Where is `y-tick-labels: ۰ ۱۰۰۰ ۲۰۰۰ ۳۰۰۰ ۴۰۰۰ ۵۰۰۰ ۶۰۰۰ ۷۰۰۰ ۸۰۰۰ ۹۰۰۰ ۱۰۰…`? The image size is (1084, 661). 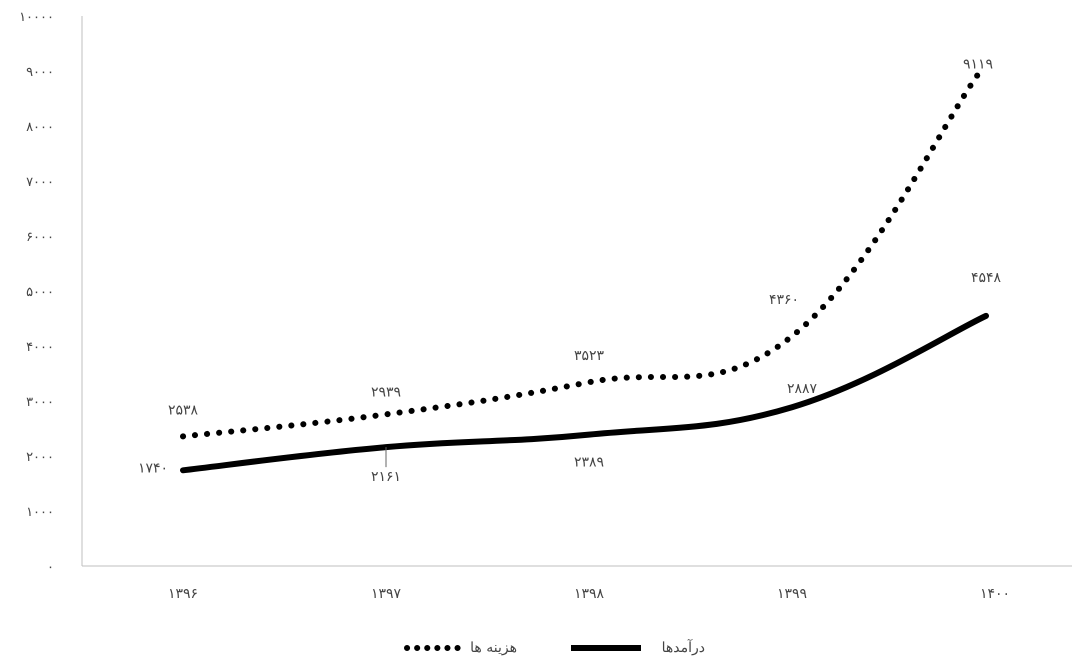
y-tick-labels: ۰ ۱۰۰۰ ۲۰۰۰ ۳۰۰۰ ۴۰۰۰ ۵۰۰۰ ۶۰۰۰ ۷۰۰۰ ۸۰۰۰ ۹۰۰۰ ۱۰۰… is located at coordinates (36, 292).